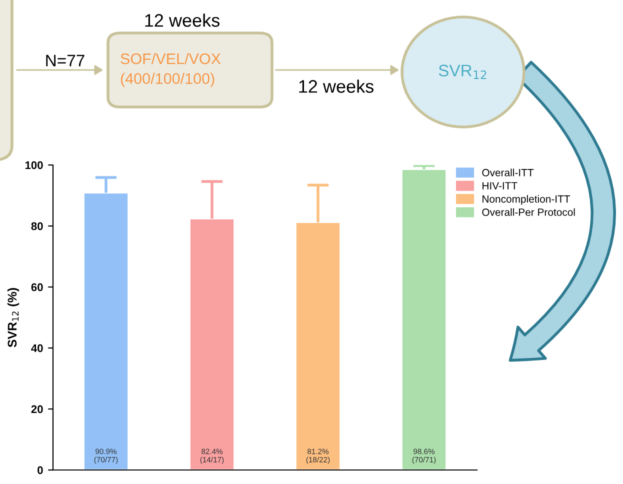 The width and height of the screenshot is (623, 484). I want to click on text: SOF/VEL/VOX (400/100/100), so click(170, 69).